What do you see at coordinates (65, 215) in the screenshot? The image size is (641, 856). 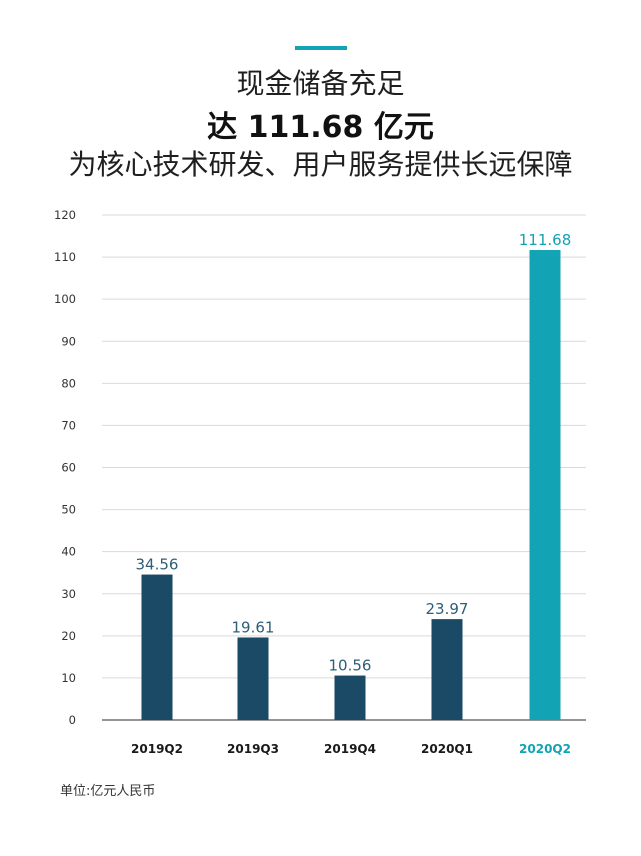 I see `y-tick-label: 120` at bounding box center [65, 215].